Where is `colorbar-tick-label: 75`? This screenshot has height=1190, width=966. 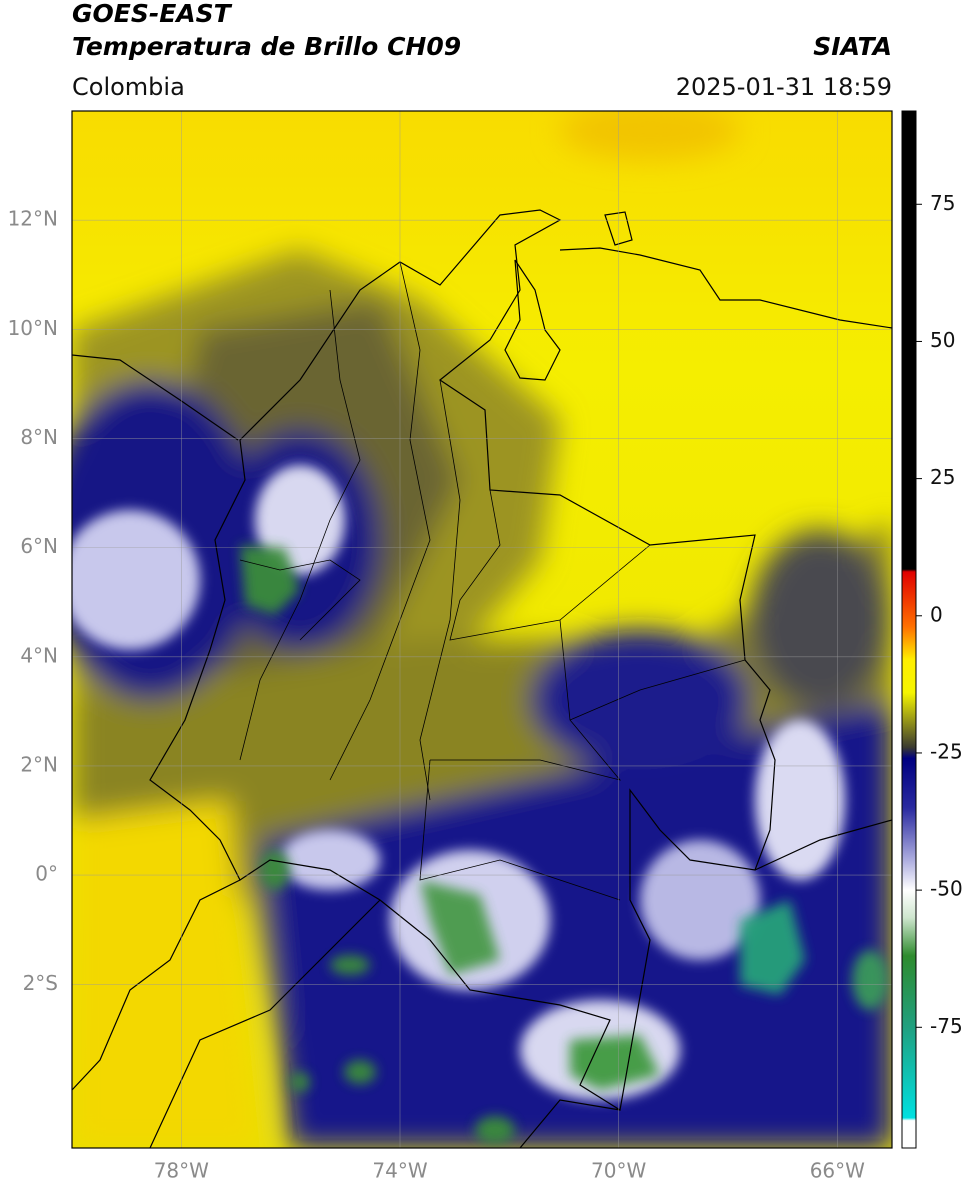
colorbar-tick-label: 75 is located at coordinates (942, 203).